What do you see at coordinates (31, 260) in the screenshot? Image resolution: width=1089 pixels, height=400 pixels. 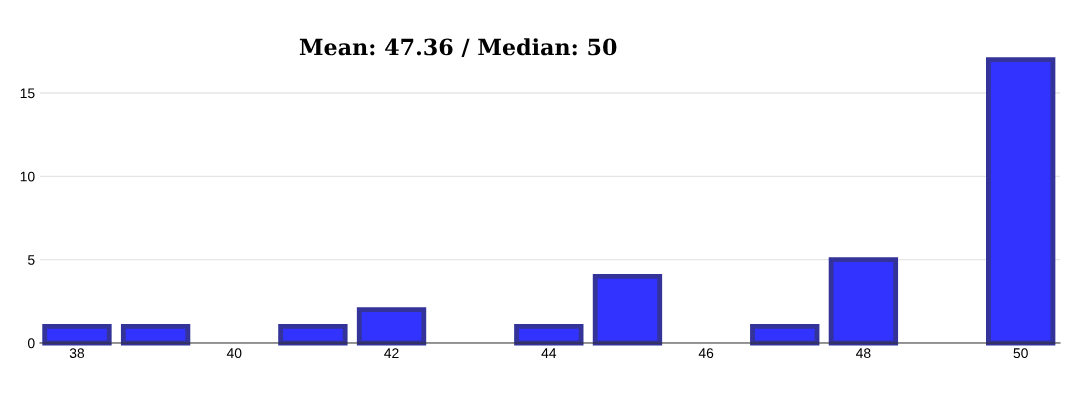 I see `y-tick-label: 5` at bounding box center [31, 260].